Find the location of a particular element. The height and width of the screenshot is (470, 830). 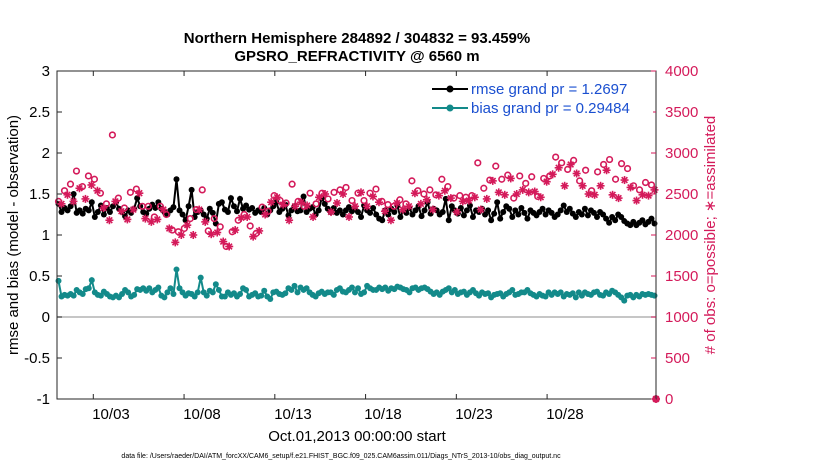

ytick-right: 500 is located at coordinates (677, 358).